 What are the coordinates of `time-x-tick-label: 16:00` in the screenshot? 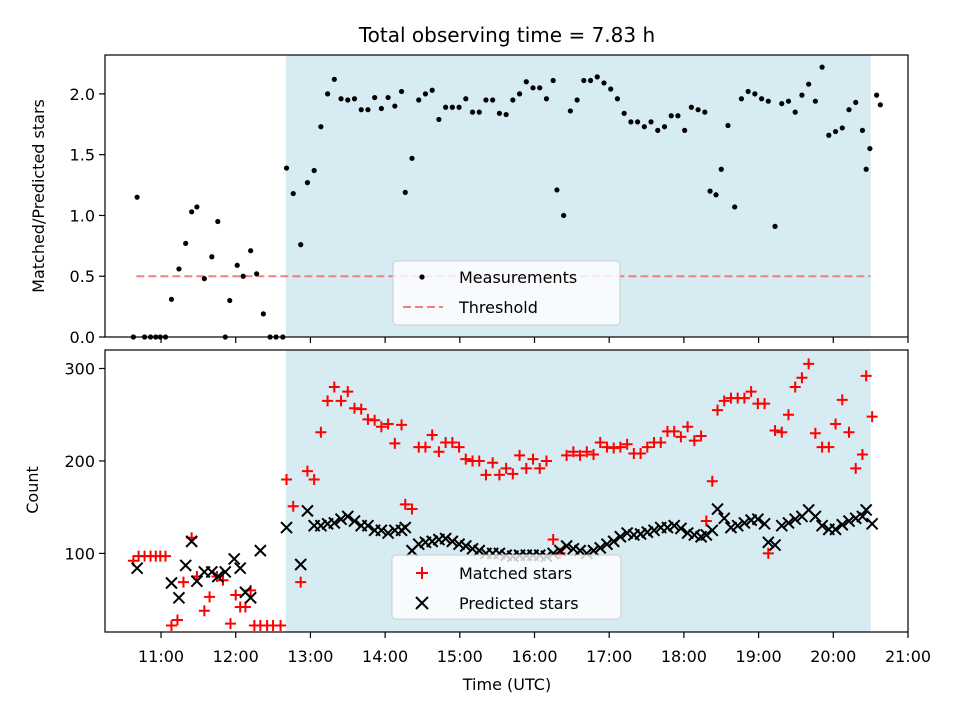 It's located at (534, 656).